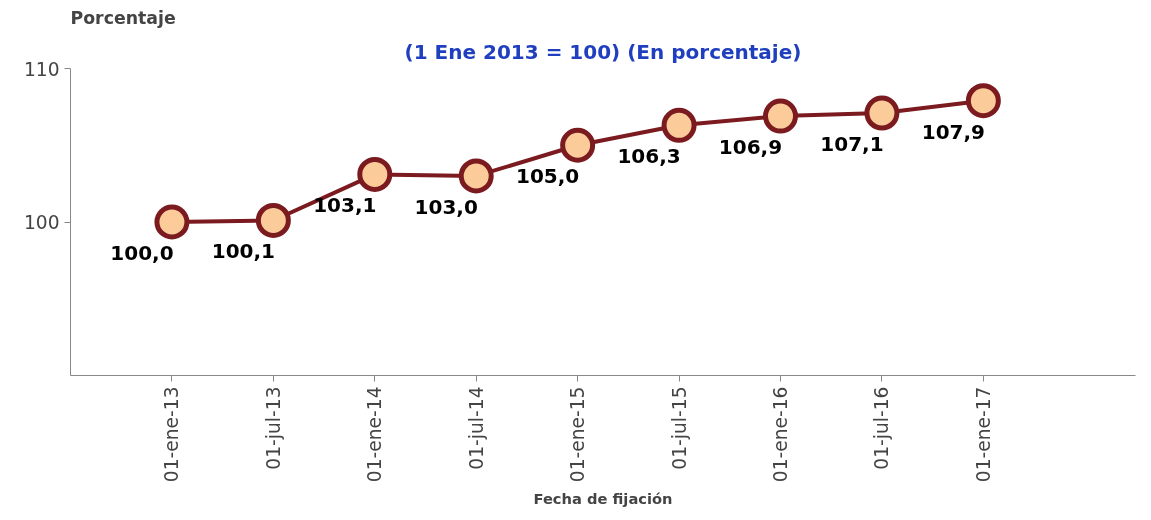 This screenshot has height=520, width=1151. Describe the element at coordinates (679, 428) in the screenshot. I see `x-tick-label: 01-jul-15` at that location.